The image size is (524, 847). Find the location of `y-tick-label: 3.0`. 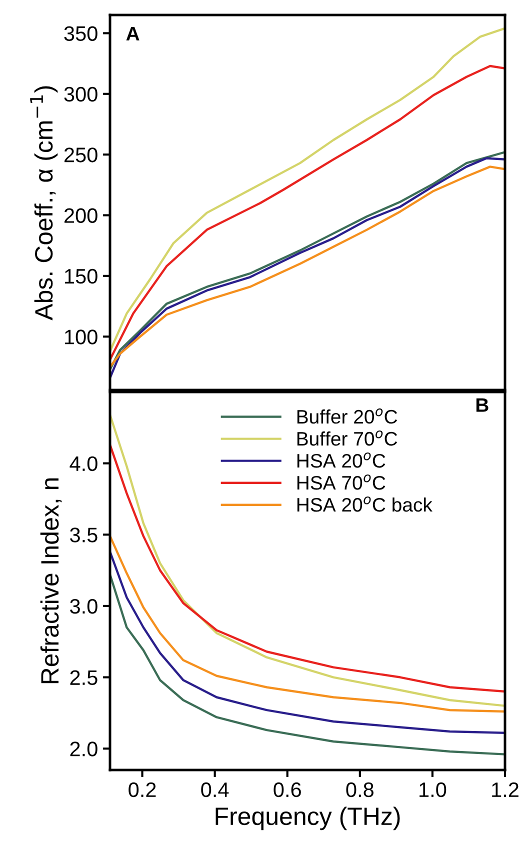

y-tick-label: 3.0 is located at coordinates (84, 606).